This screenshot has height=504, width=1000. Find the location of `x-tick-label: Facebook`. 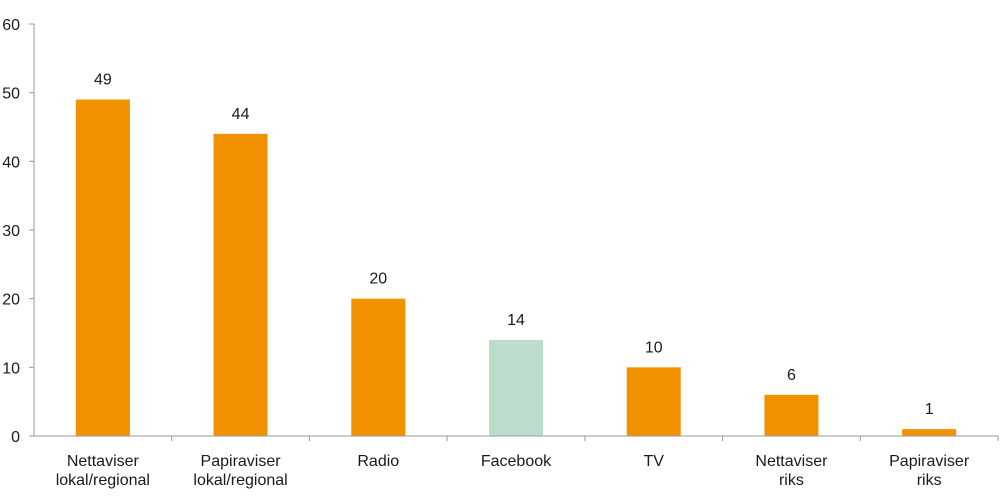

x-tick-label: Facebook is located at coordinates (516, 461).